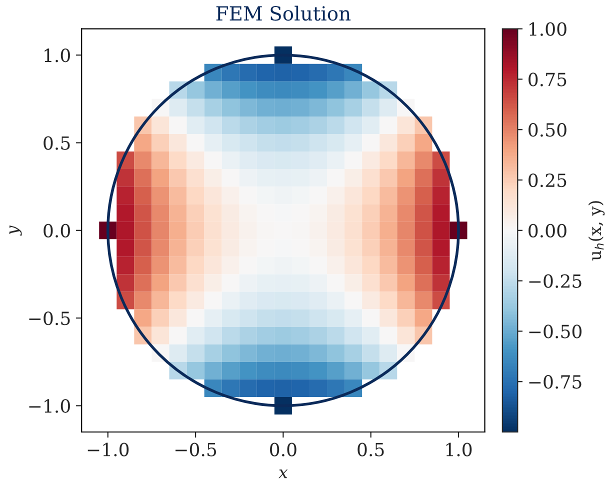 This screenshot has height=480, width=609. I want to click on y-tick-label: 1.0, so click(57, 55).